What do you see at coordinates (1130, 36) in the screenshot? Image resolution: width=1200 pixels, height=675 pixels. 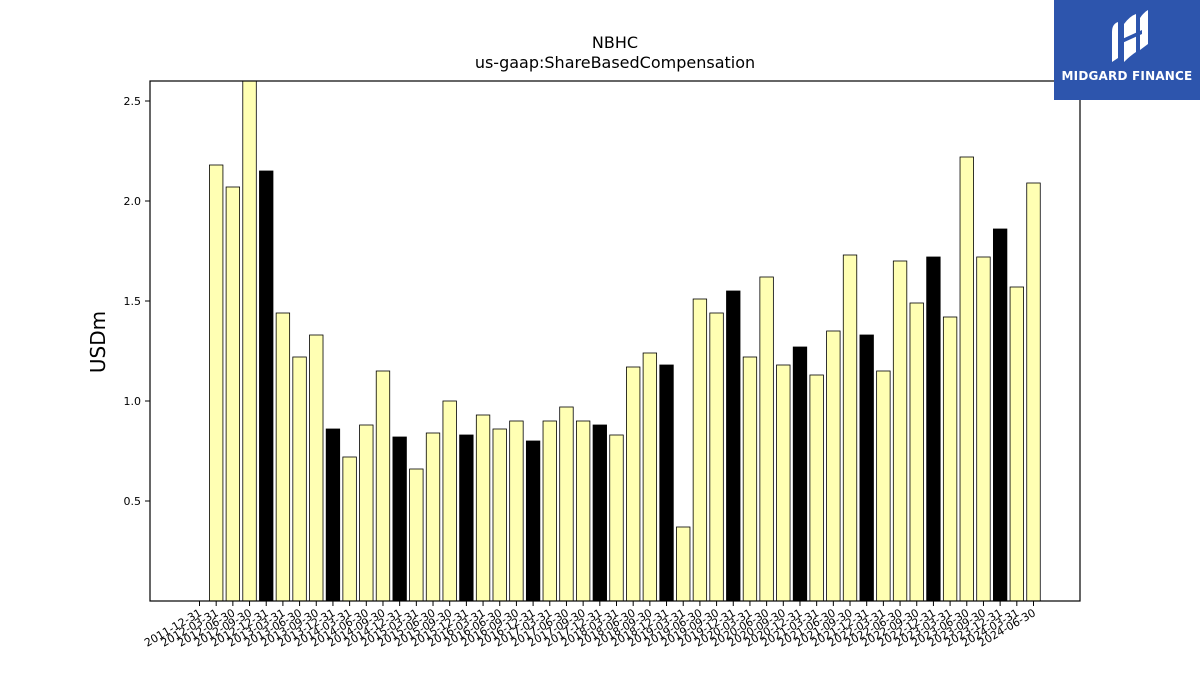 I see `logo-mark-icon` at bounding box center [1130, 36].